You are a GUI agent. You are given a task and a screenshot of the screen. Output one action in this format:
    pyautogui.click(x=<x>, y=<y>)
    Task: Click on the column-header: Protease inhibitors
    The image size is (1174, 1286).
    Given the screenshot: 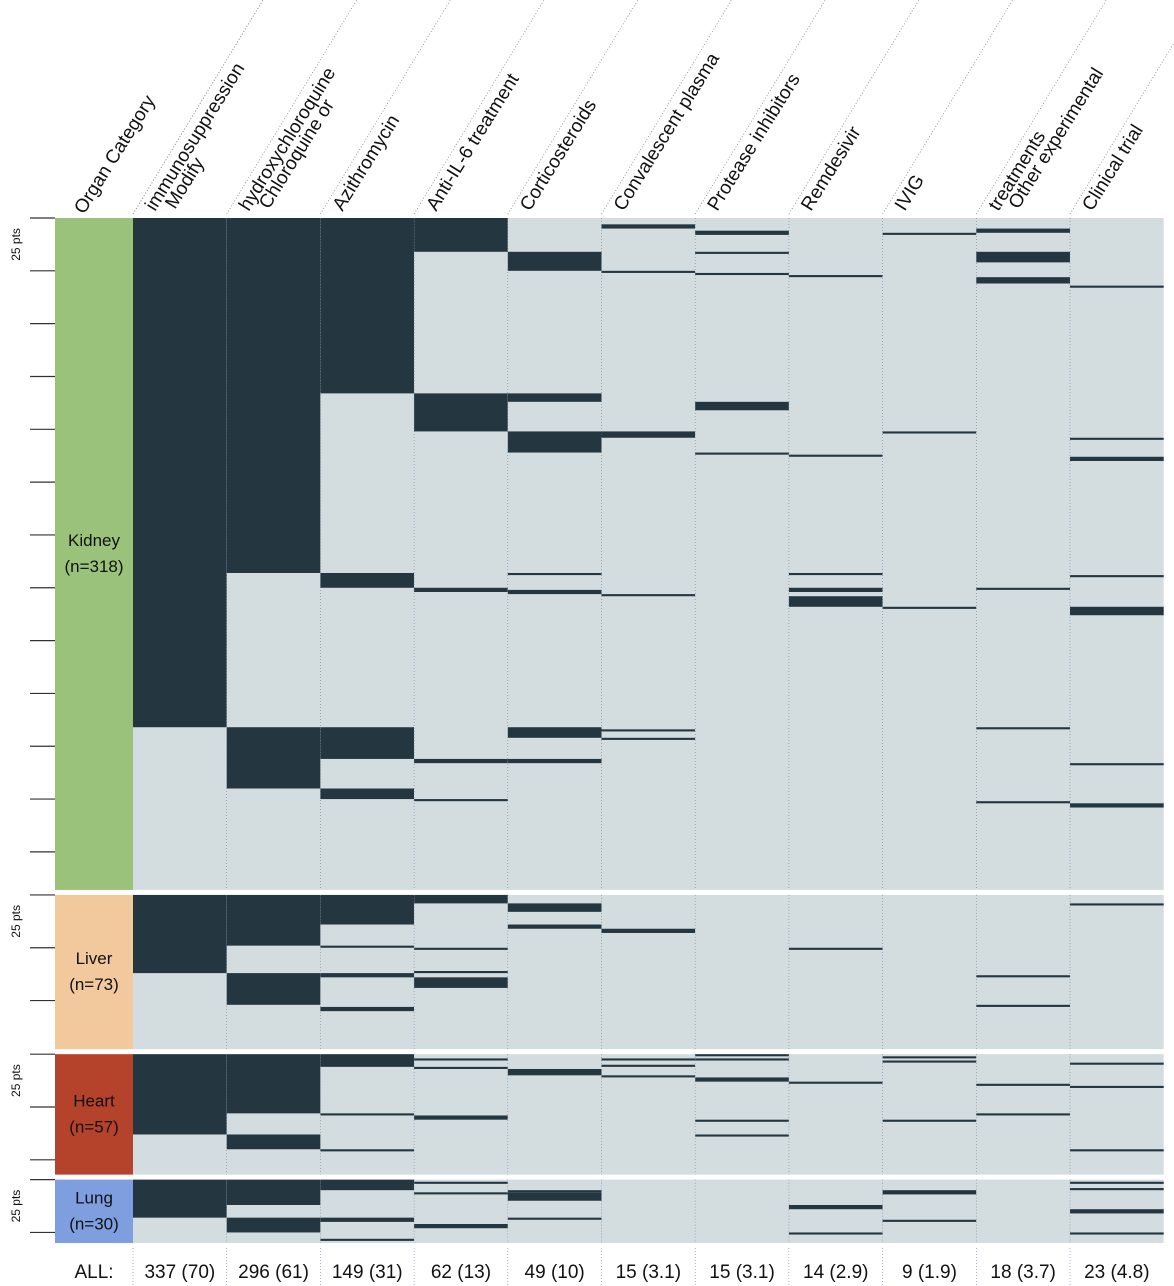 What is the action you would take?
    pyautogui.click(x=754, y=142)
    